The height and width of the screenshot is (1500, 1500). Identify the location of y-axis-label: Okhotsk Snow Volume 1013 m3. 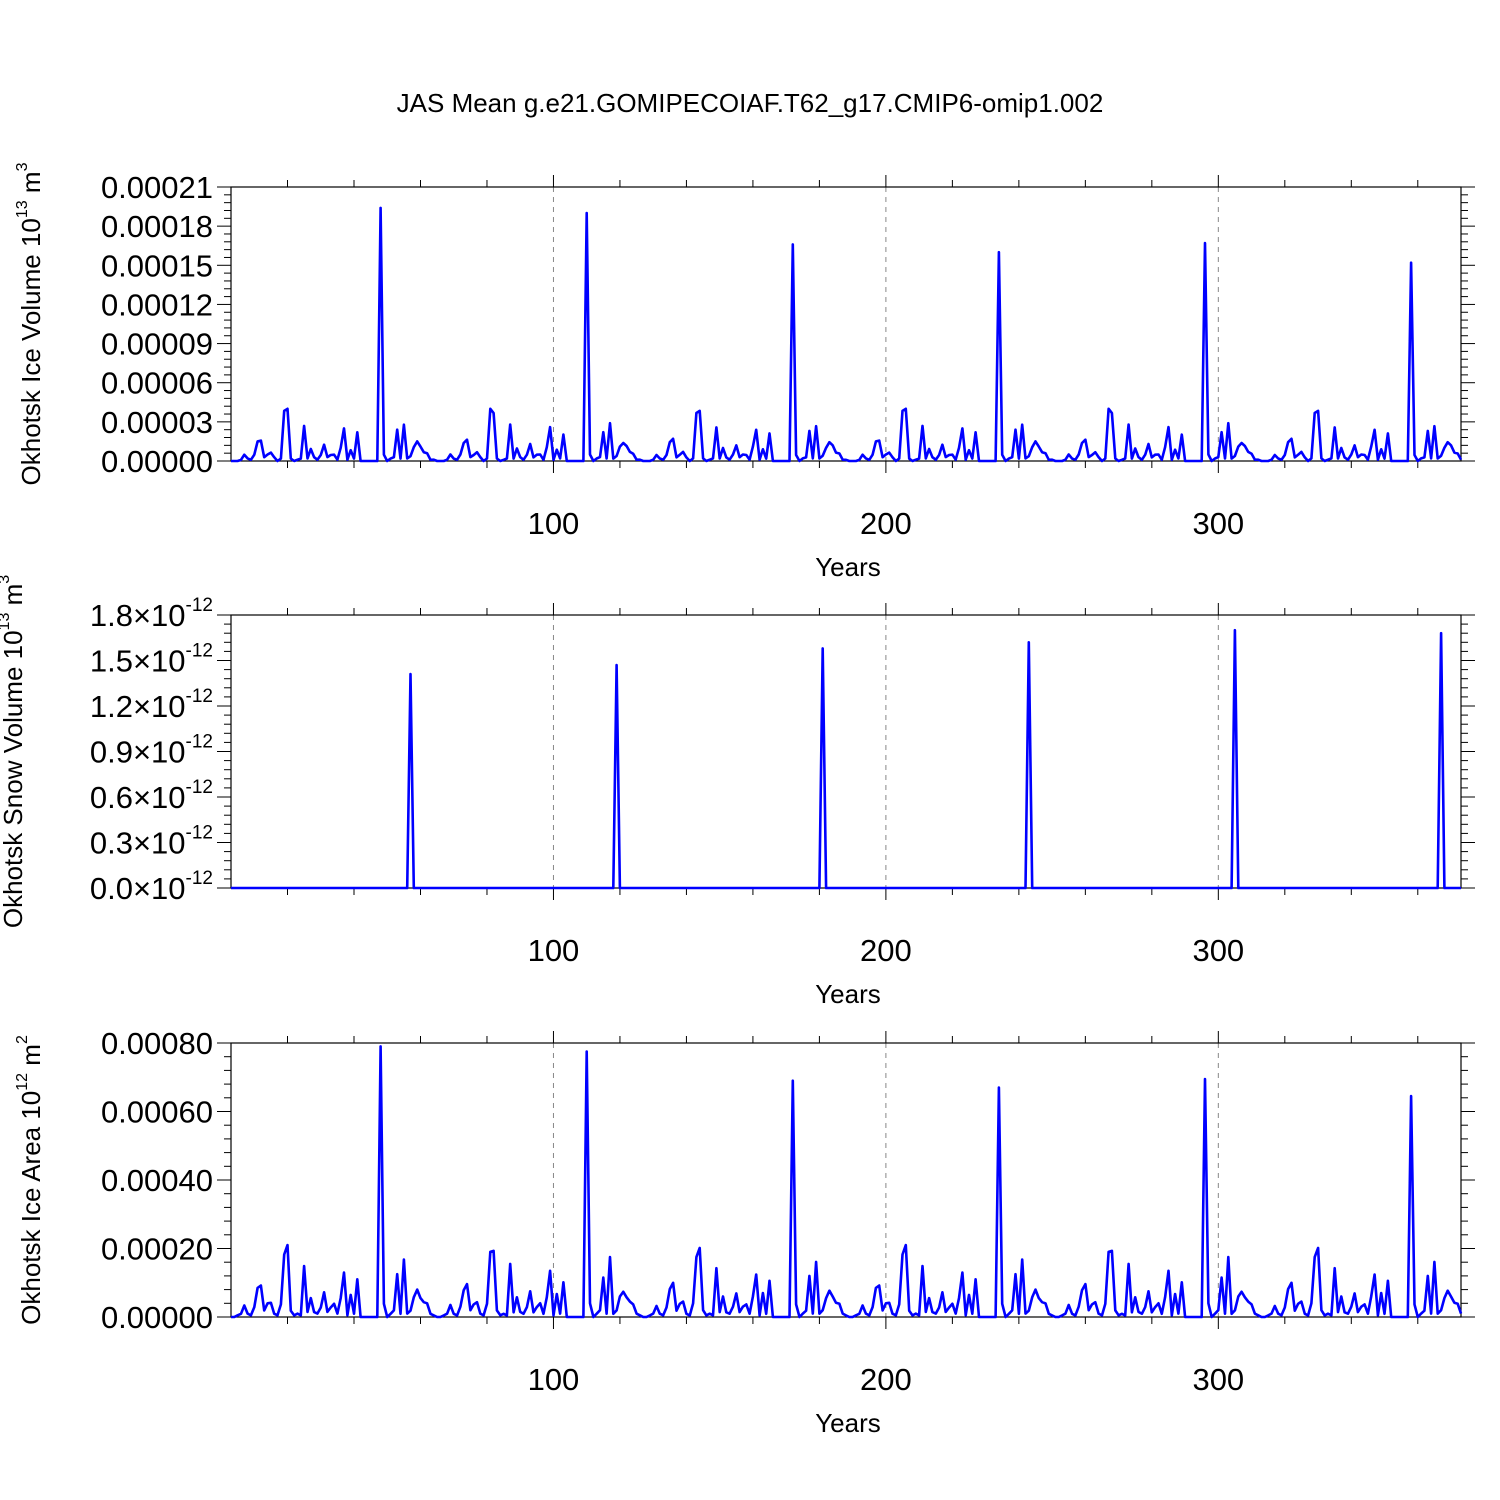
(14, 751).